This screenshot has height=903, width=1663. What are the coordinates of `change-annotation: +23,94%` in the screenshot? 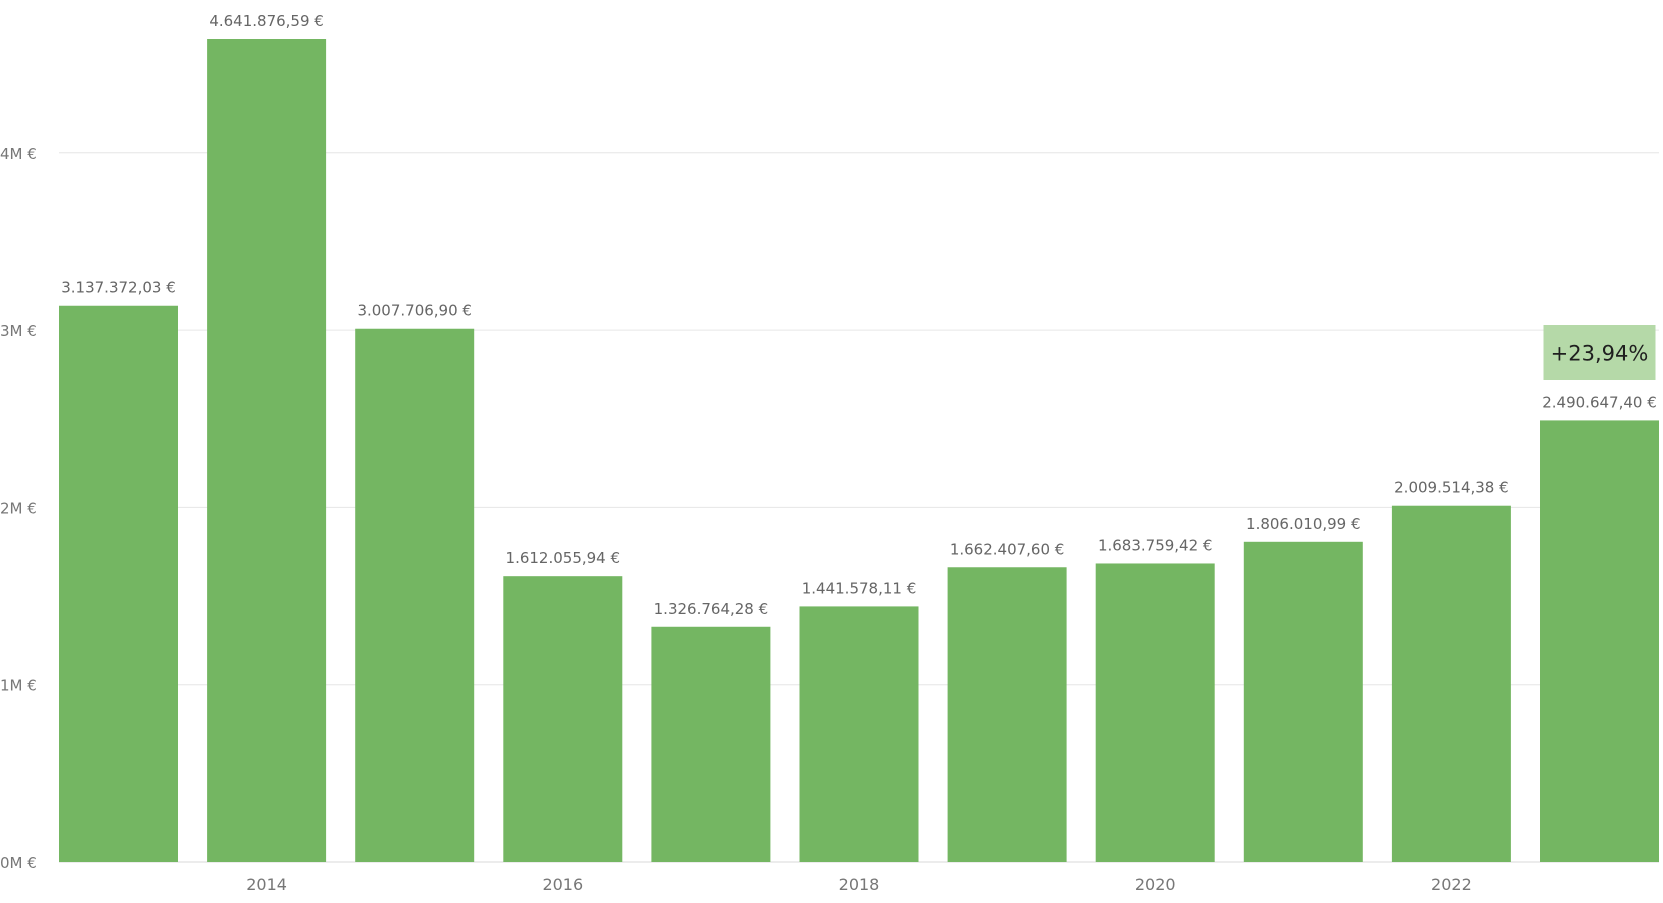 It's located at (1599, 352).